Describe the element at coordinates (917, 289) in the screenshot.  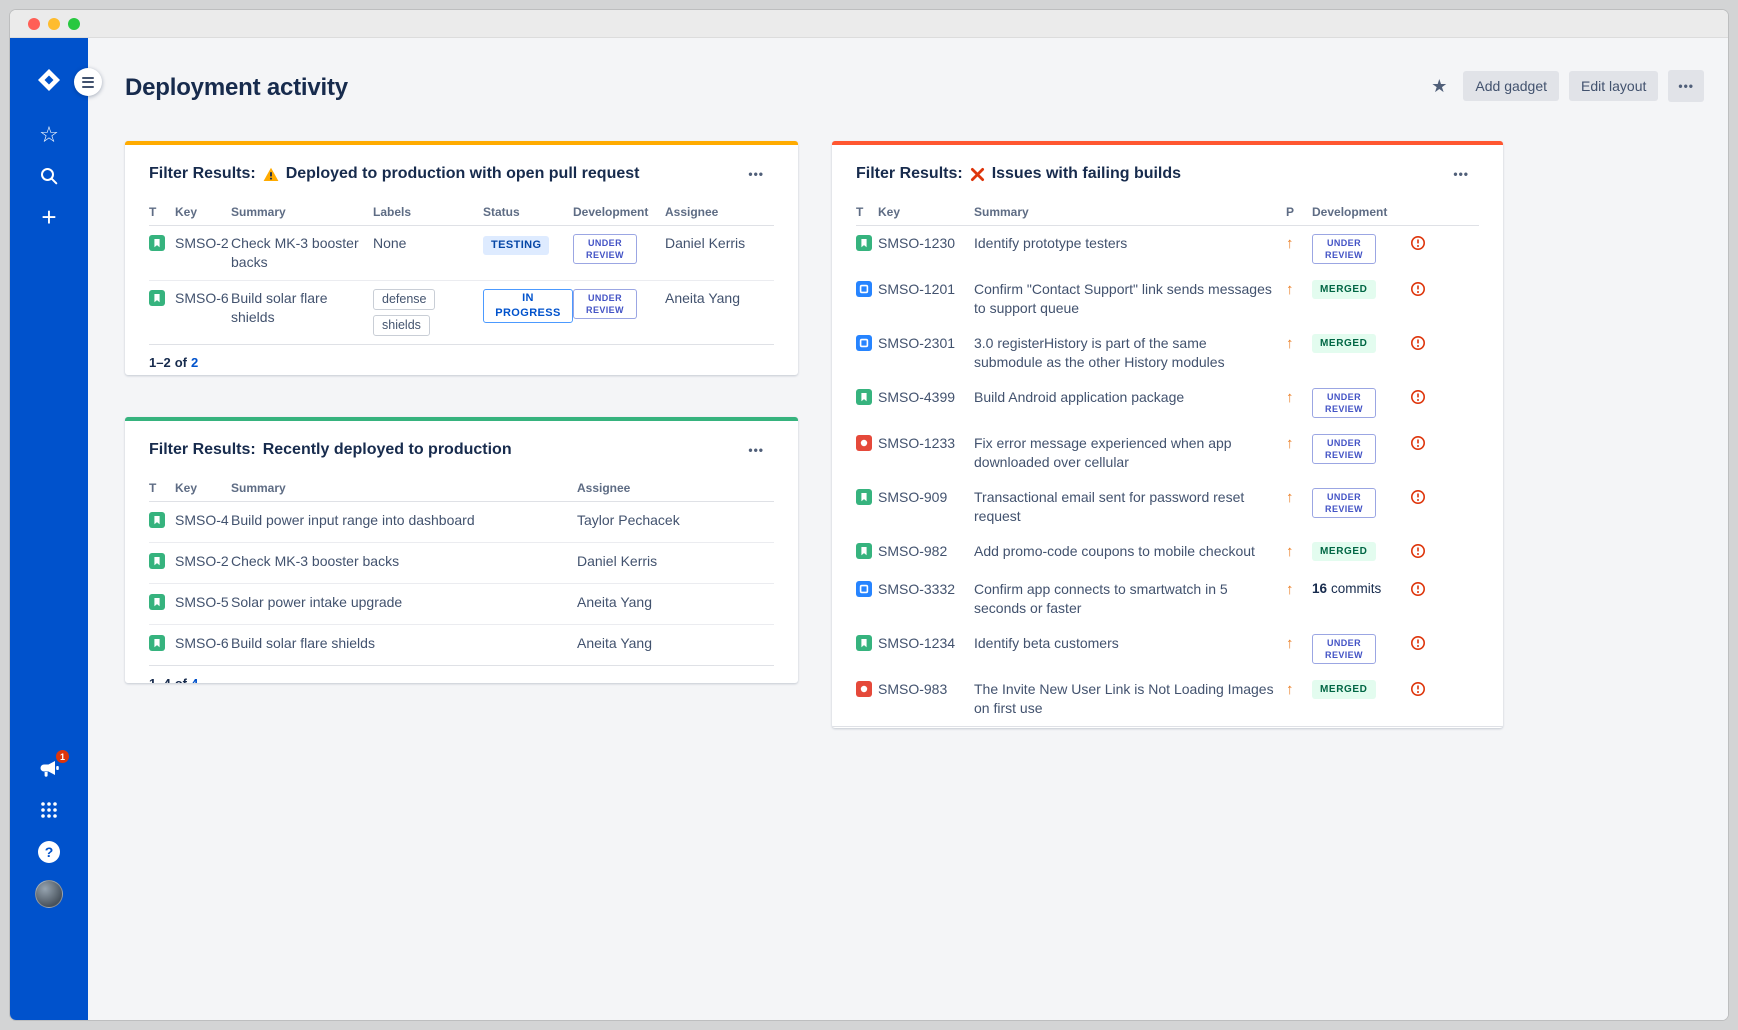
I see `issue-key: SMSO-1201` at that location.